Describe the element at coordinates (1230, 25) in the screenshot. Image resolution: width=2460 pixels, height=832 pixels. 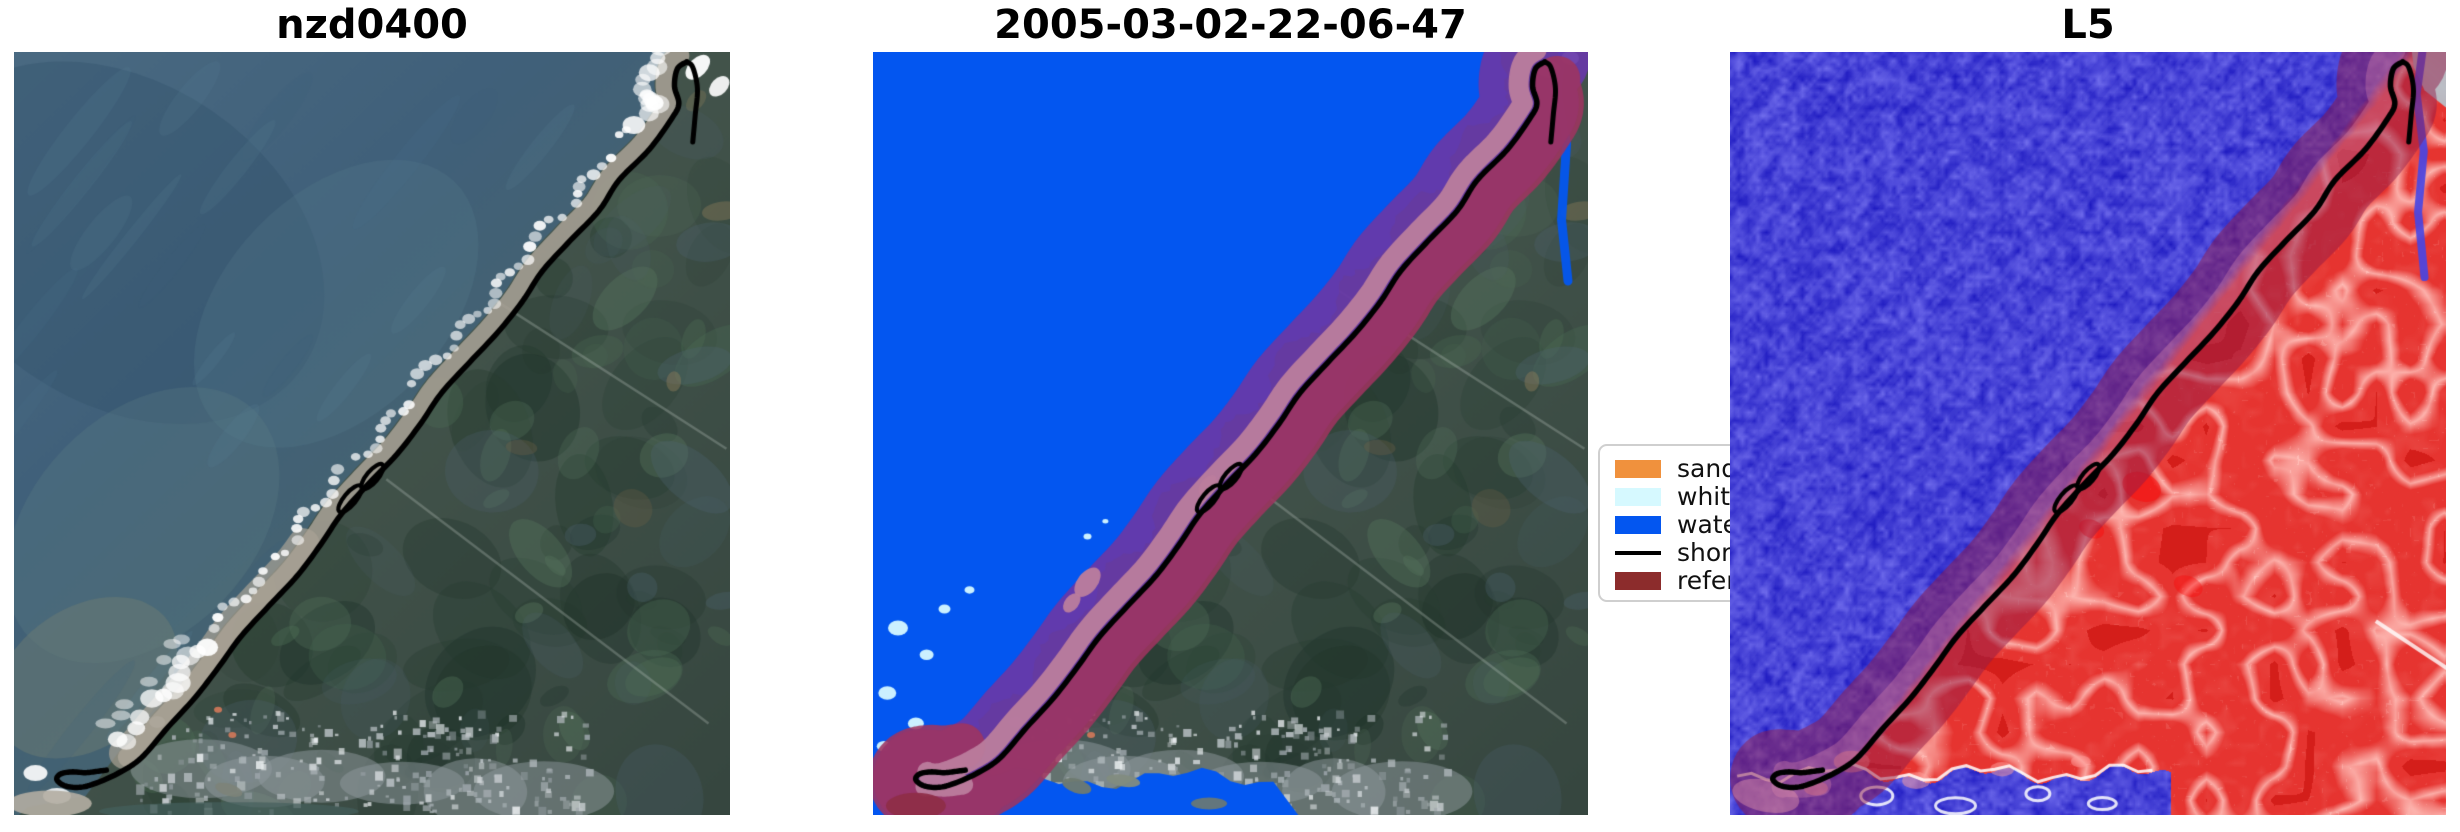
I see `panel-title-classified: 2005-03-02-22-06-47` at that location.